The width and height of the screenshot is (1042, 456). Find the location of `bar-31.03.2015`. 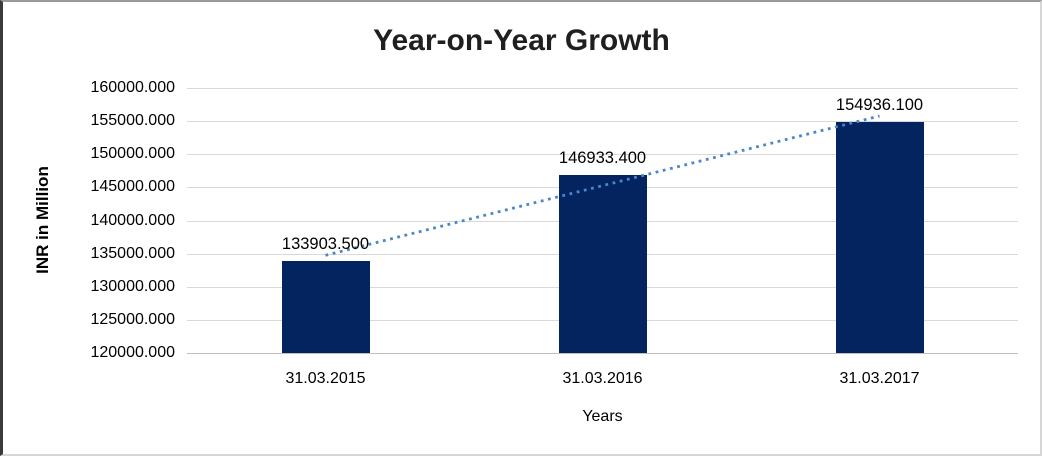

bar-31.03.2015 is located at coordinates (325, 306).